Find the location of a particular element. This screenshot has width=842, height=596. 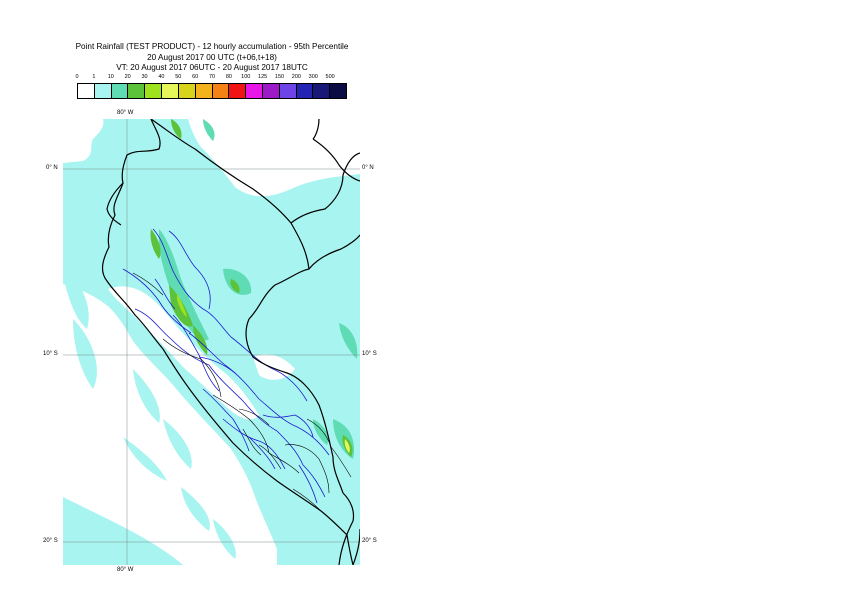

legend-tick-label: 150 is located at coordinates (279, 77).